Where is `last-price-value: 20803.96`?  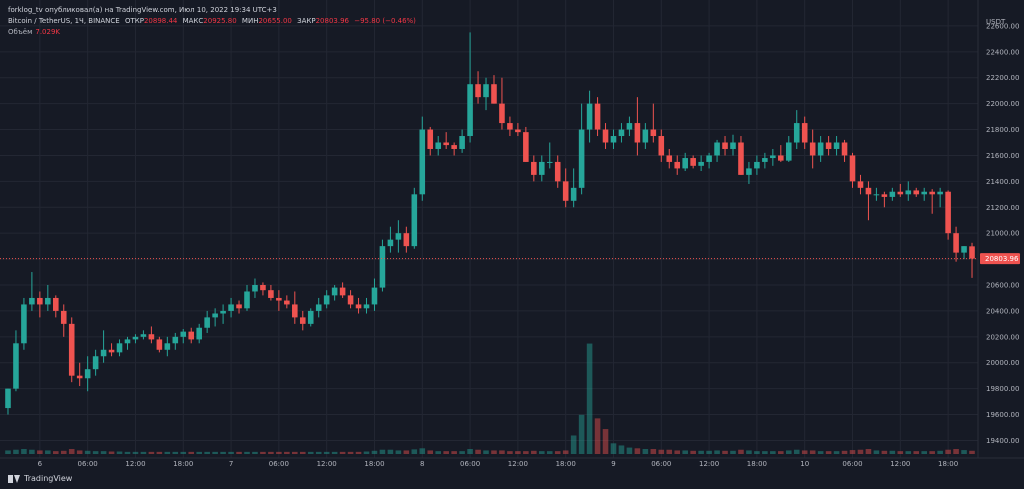 last-price-value: 20803.96 is located at coordinates (1002, 259).